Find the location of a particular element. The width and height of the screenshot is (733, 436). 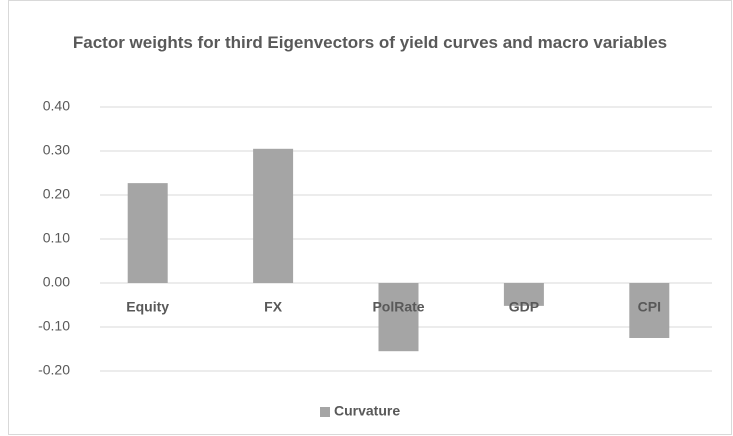

y-tick-label: -0.10 is located at coordinates (54, 326).